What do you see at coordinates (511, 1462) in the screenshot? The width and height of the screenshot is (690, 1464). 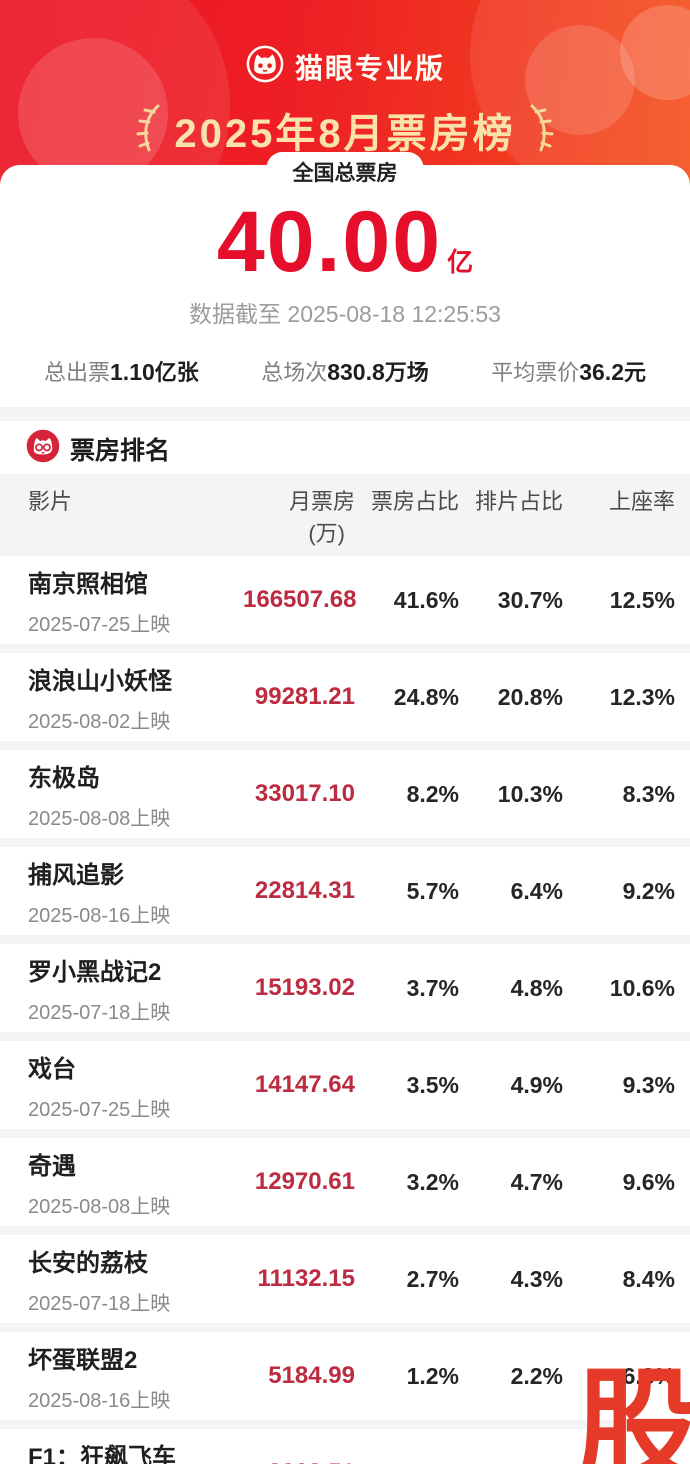 I see `screening-share-value: 0.5%` at bounding box center [511, 1462].